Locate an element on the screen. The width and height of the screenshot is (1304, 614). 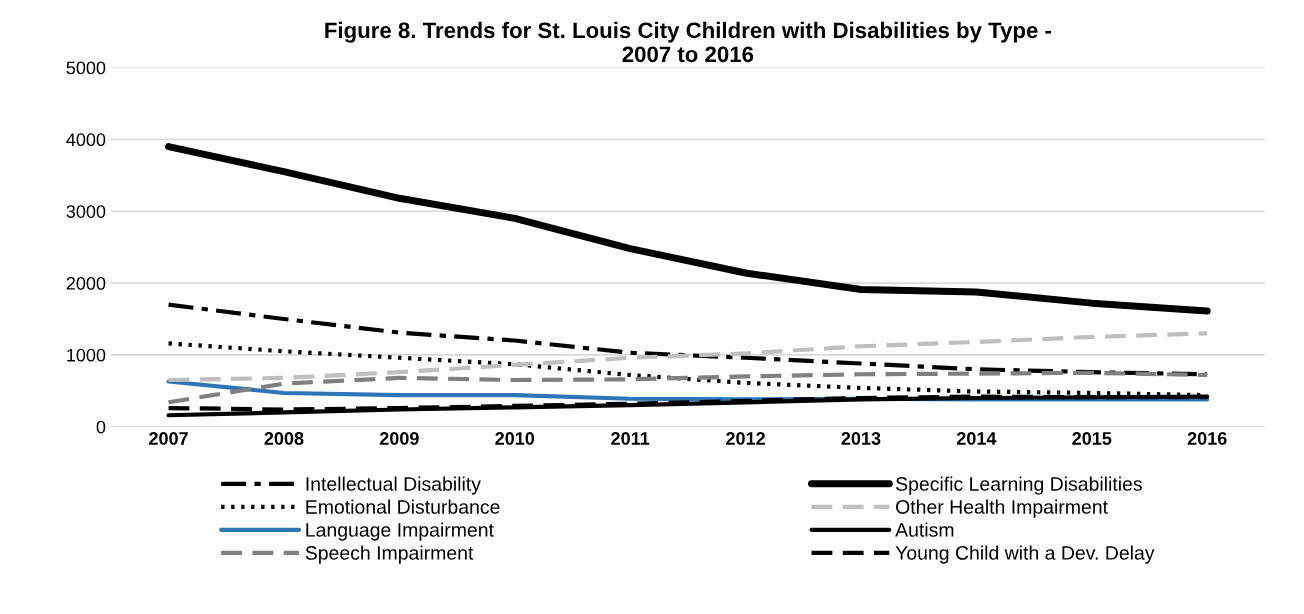
y-tick-label: 5000 is located at coordinates (86, 68).